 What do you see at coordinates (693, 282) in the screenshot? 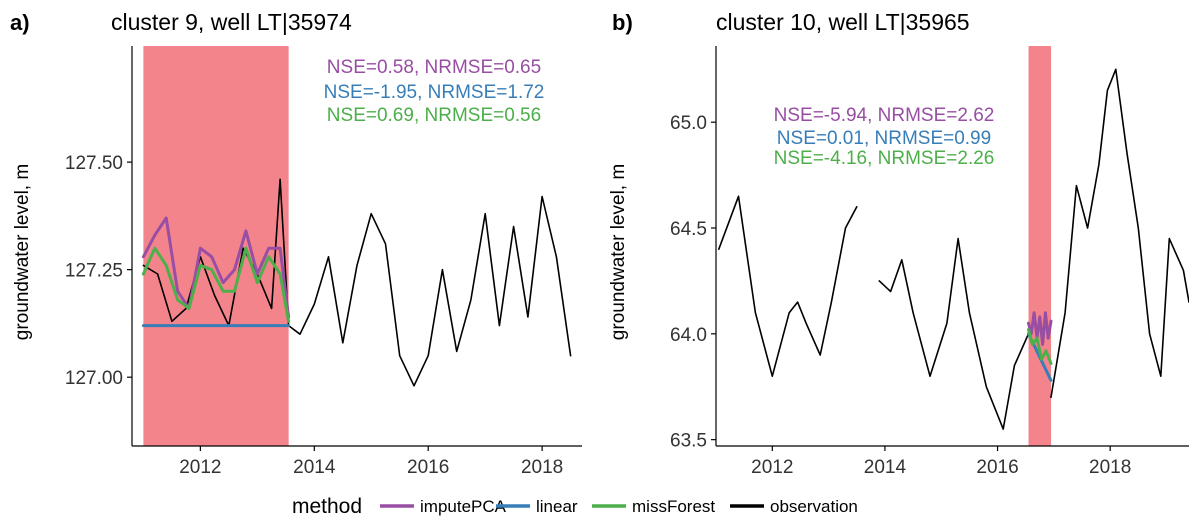
I see `y-ticks: 63.5 64.0 64.5 65.0` at bounding box center [693, 282].